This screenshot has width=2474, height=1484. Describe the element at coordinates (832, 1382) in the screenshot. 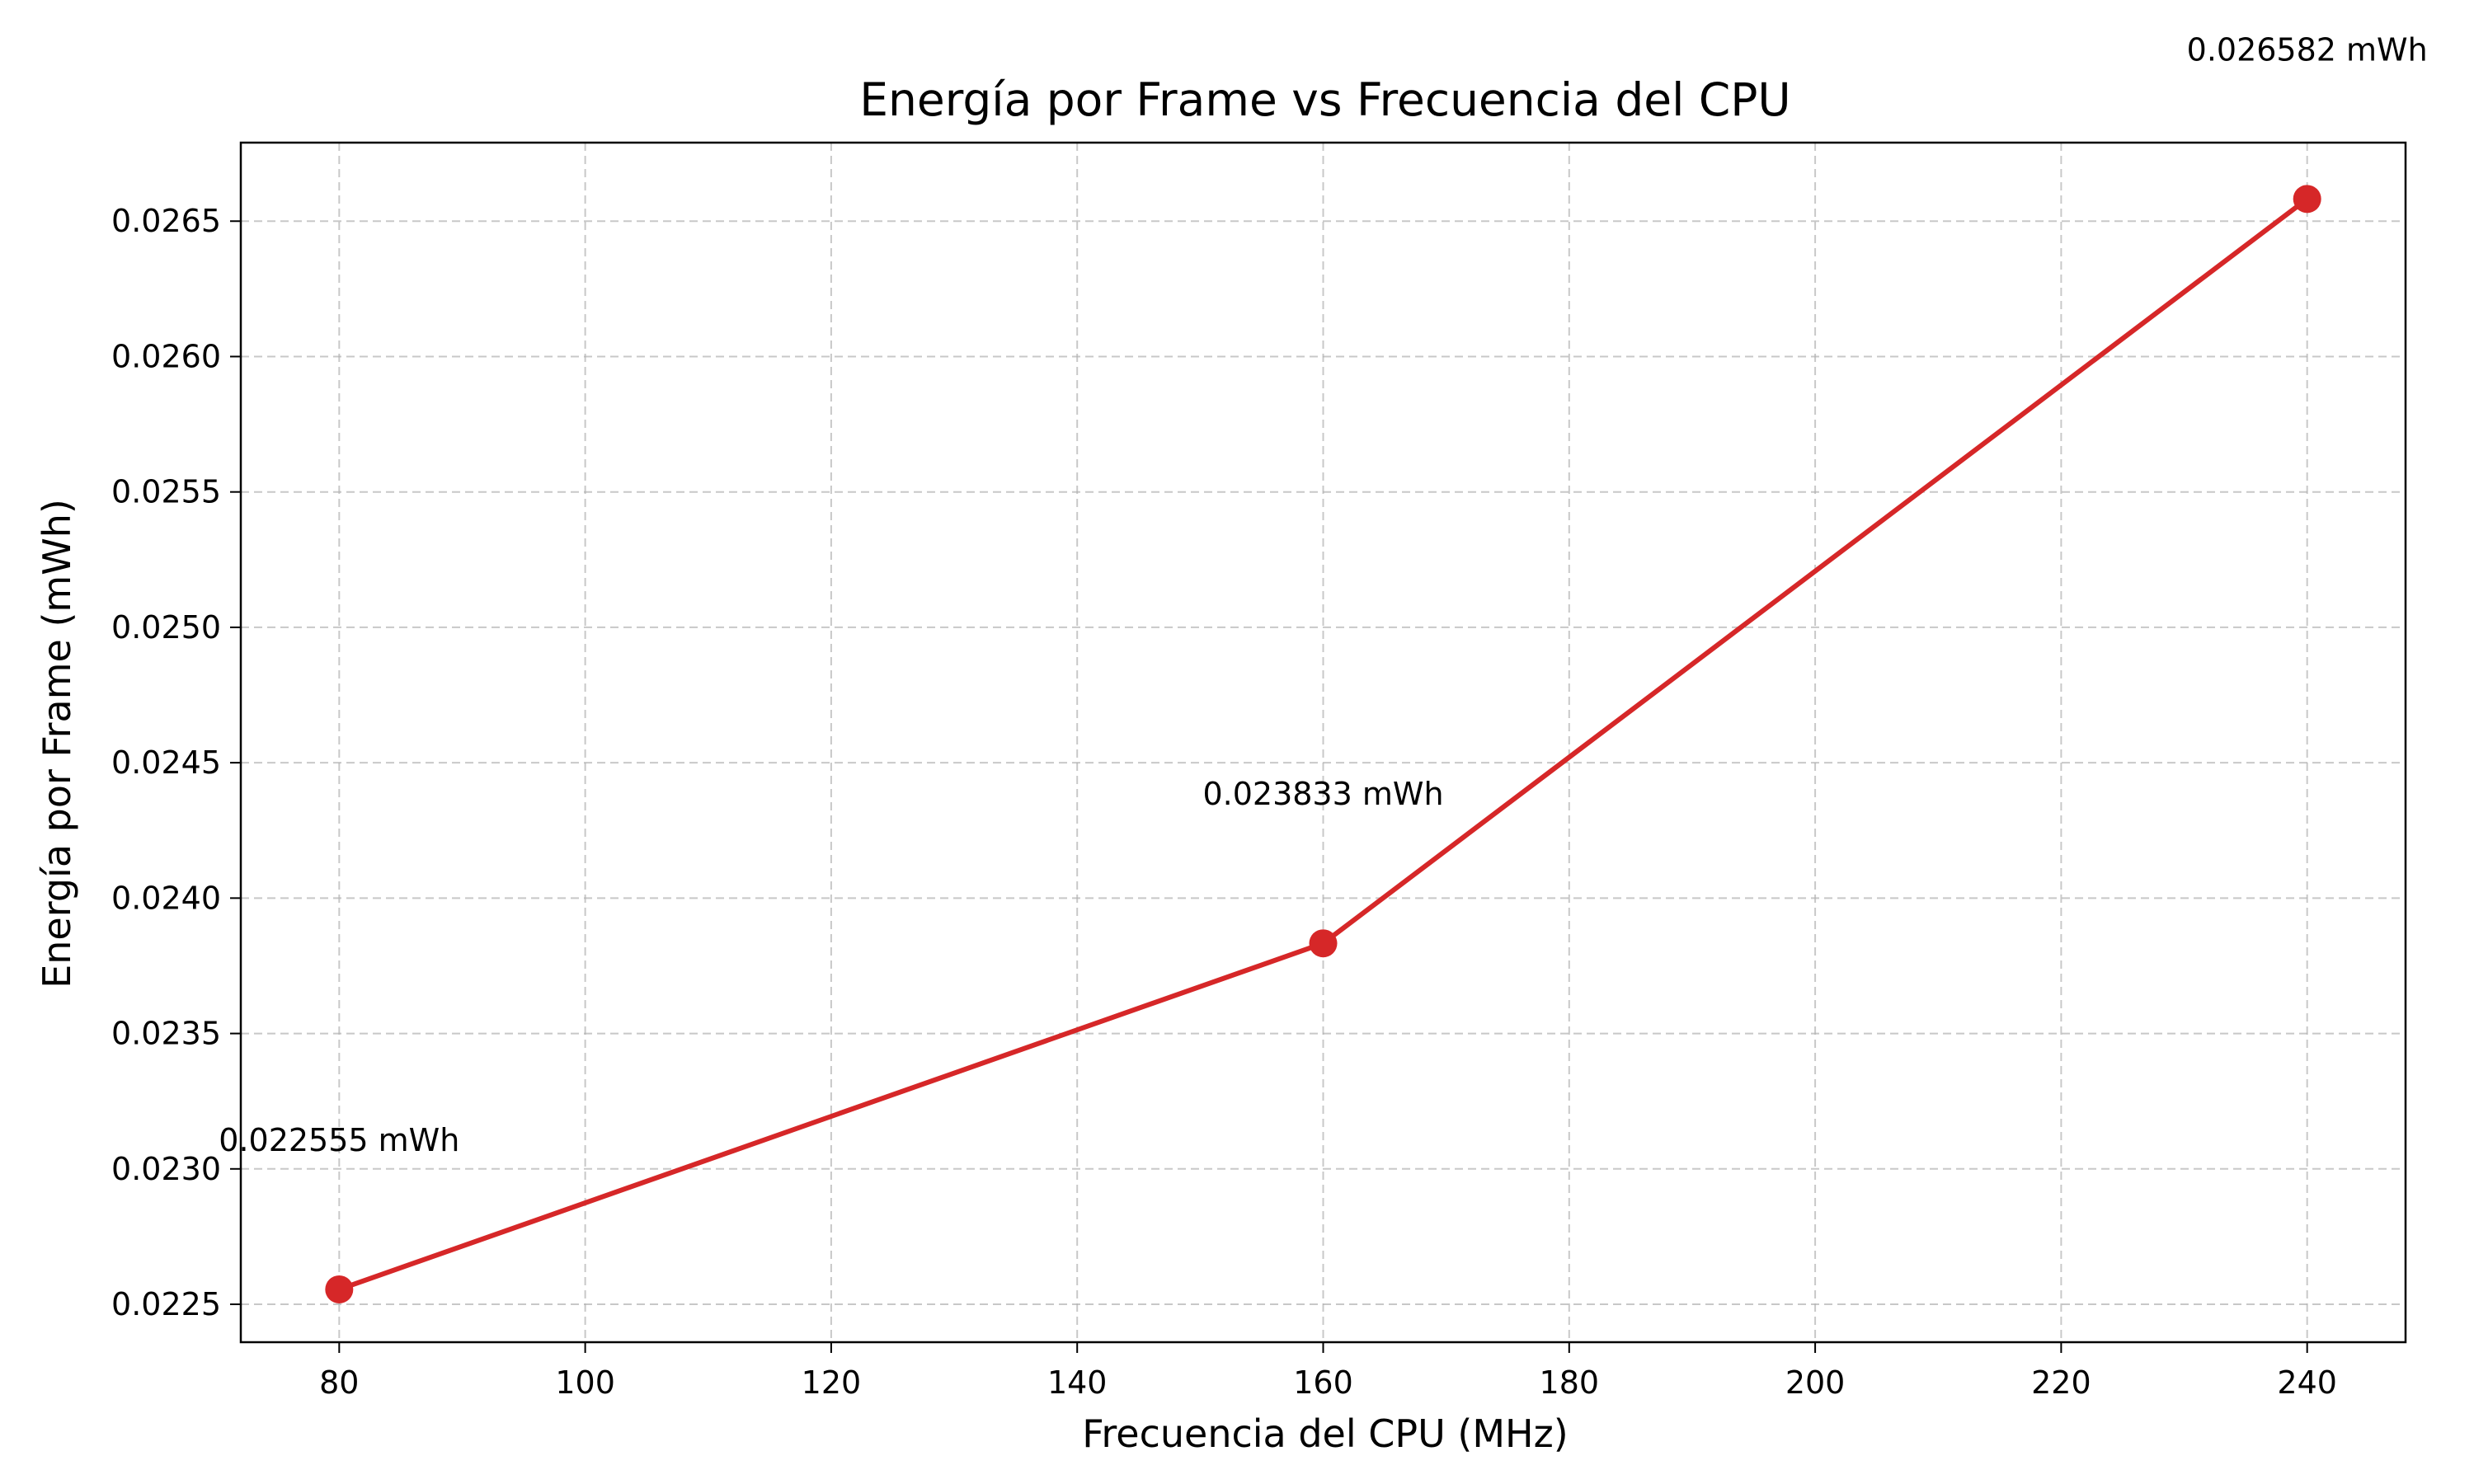

I see `x-tick-label: 120` at that location.